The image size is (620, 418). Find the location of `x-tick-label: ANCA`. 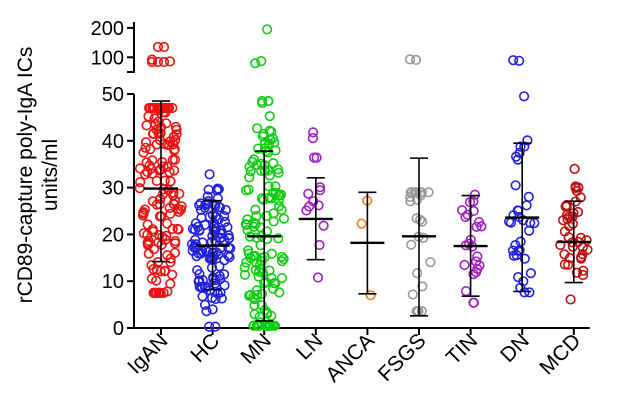

x-tick-label: ANCA is located at coordinates (350, 358).